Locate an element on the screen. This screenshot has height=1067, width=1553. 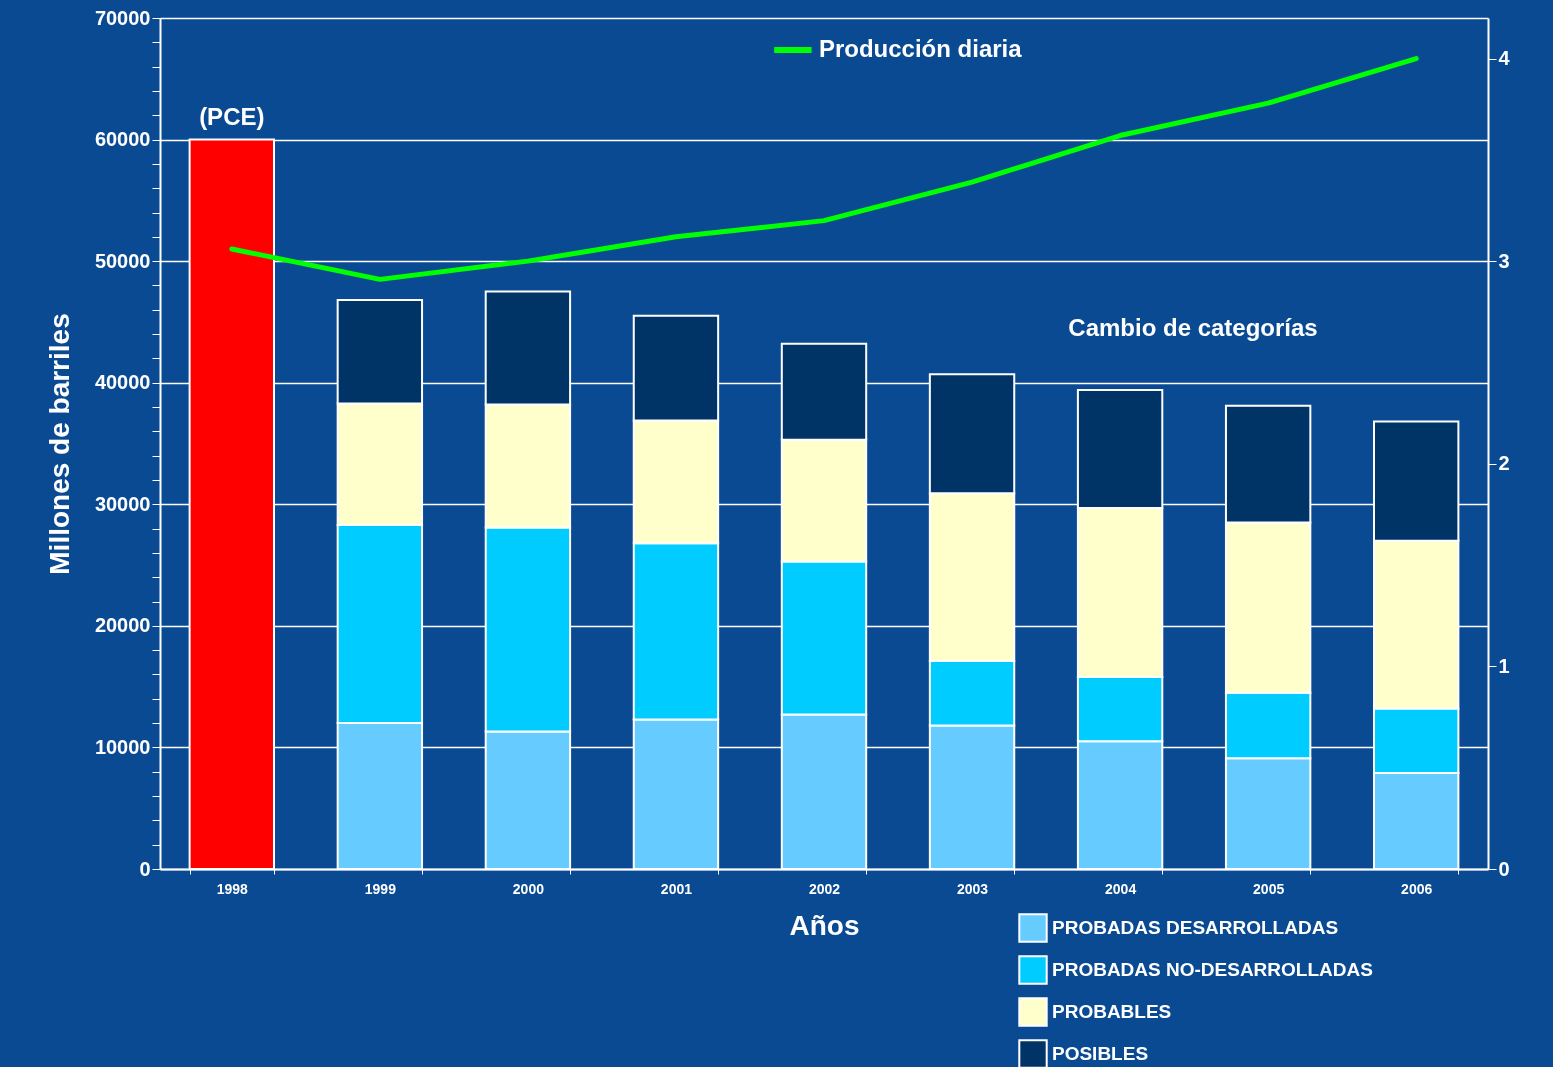
y2-tick-label: 4 is located at coordinates (1504, 58).